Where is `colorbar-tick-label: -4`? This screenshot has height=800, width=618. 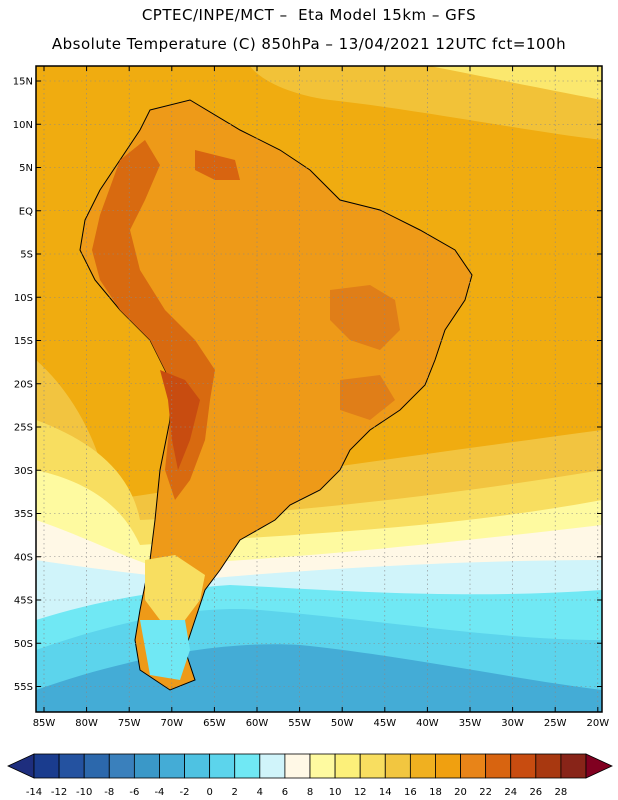 colorbar-tick-label: -4 is located at coordinates (159, 792).